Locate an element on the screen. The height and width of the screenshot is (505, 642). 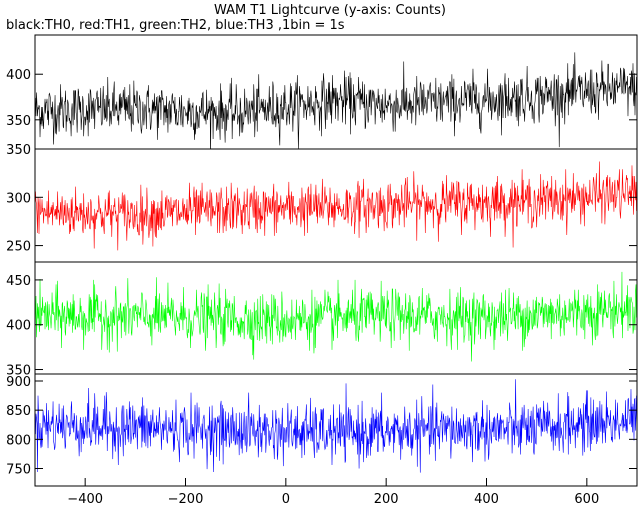
y-tick-label: 450 is located at coordinates (18, 281).